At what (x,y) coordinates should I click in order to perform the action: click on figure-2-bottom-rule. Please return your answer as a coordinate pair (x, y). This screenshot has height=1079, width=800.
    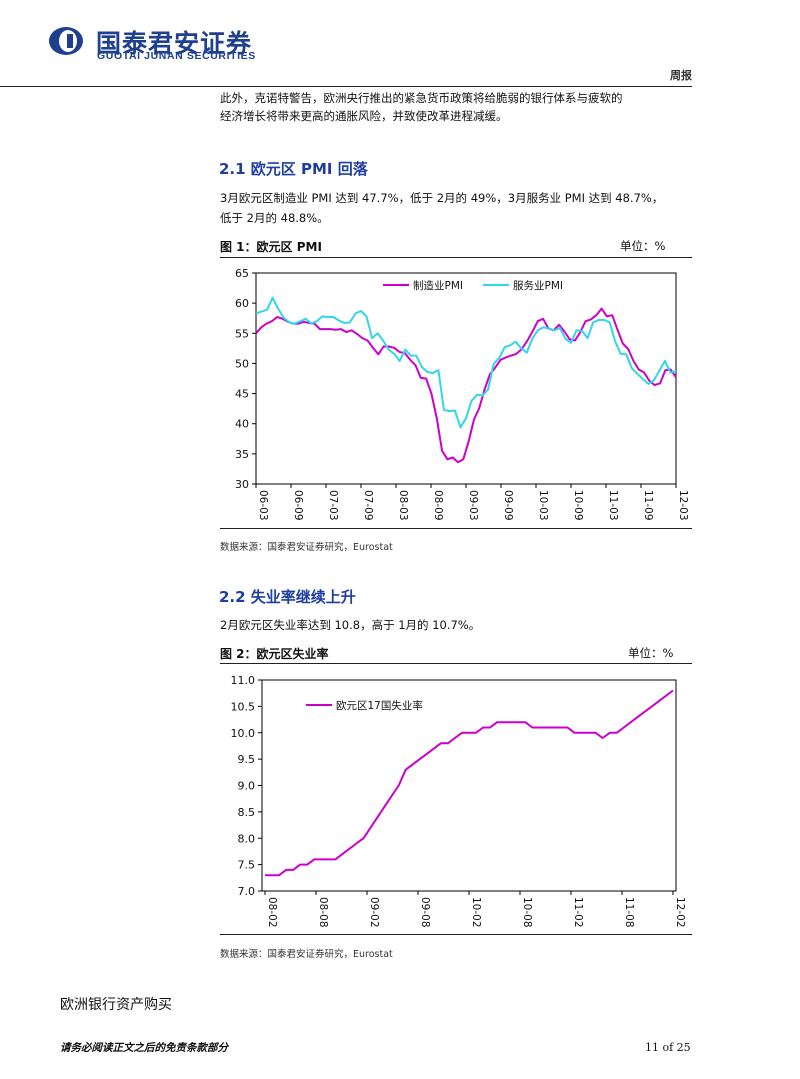
    Looking at the image, I should click on (456, 934).